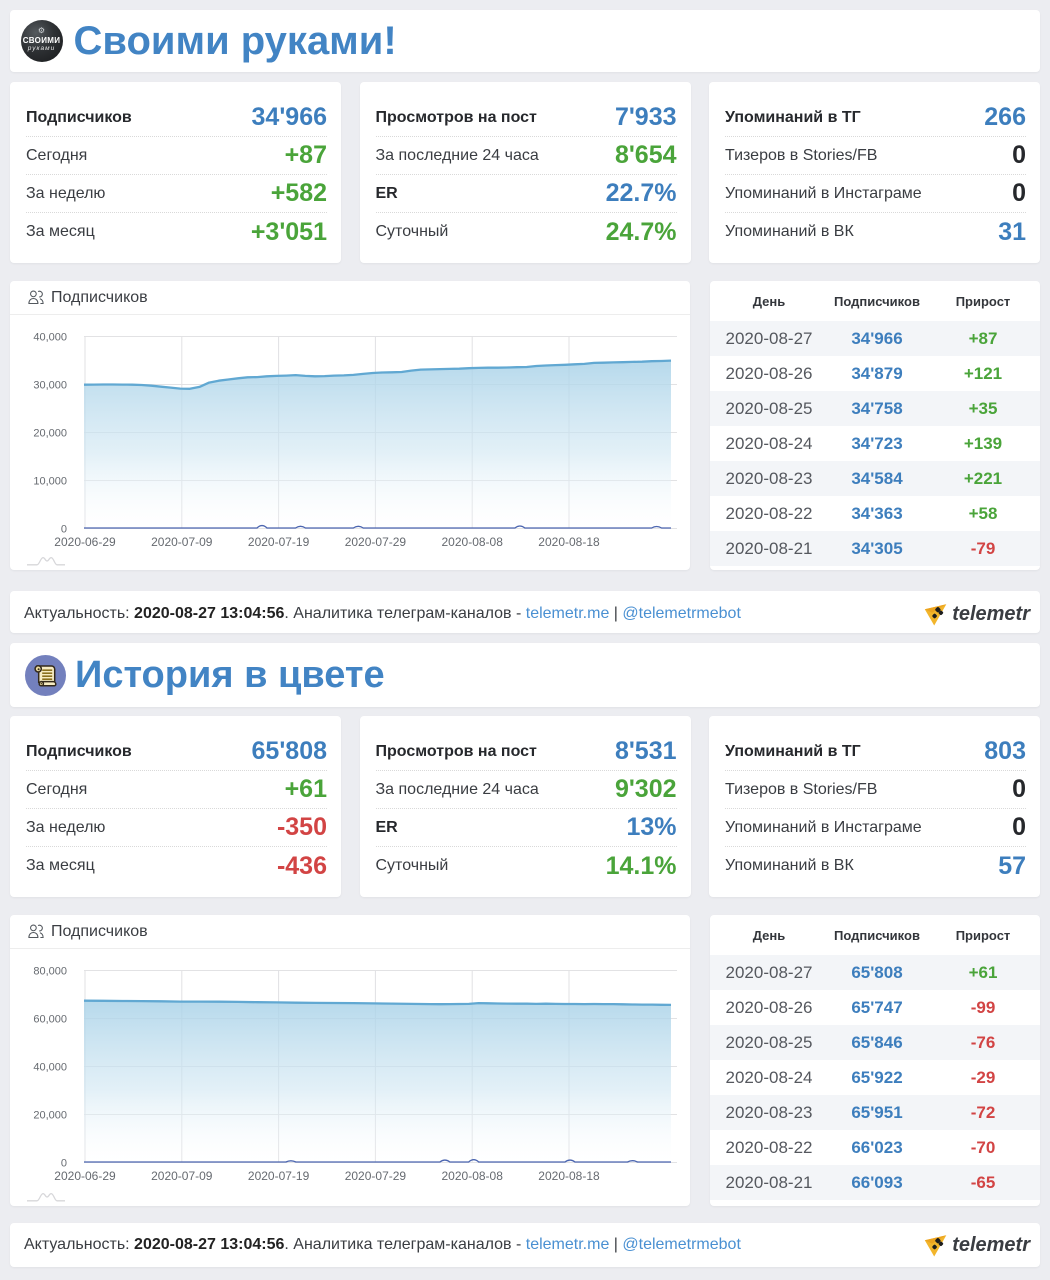  I want to click on svg-text: 60,000, so click(50, 1020).